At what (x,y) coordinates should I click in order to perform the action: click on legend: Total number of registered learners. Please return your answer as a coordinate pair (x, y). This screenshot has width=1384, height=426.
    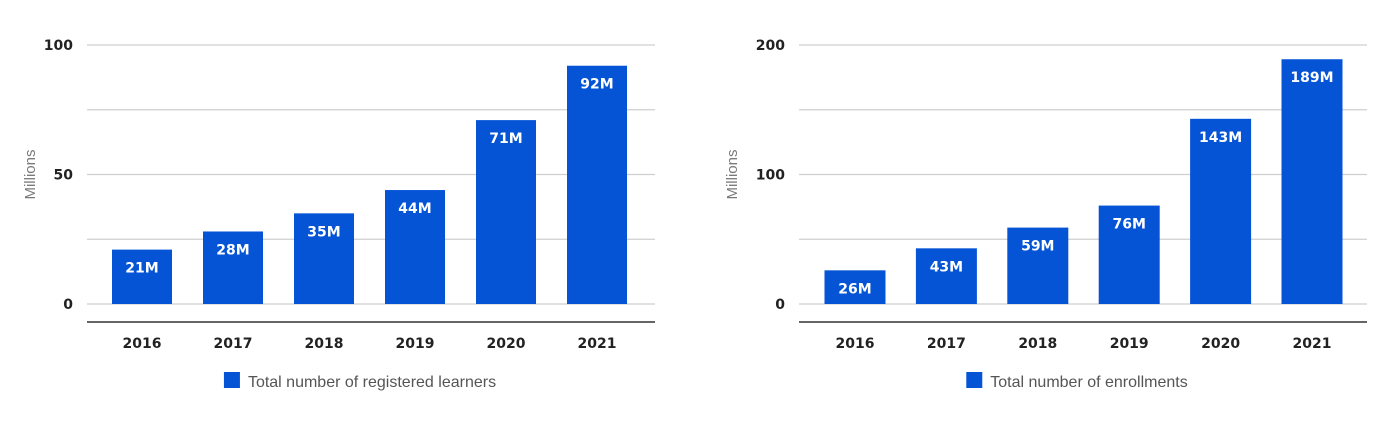
    Looking at the image, I should click on (359, 381).